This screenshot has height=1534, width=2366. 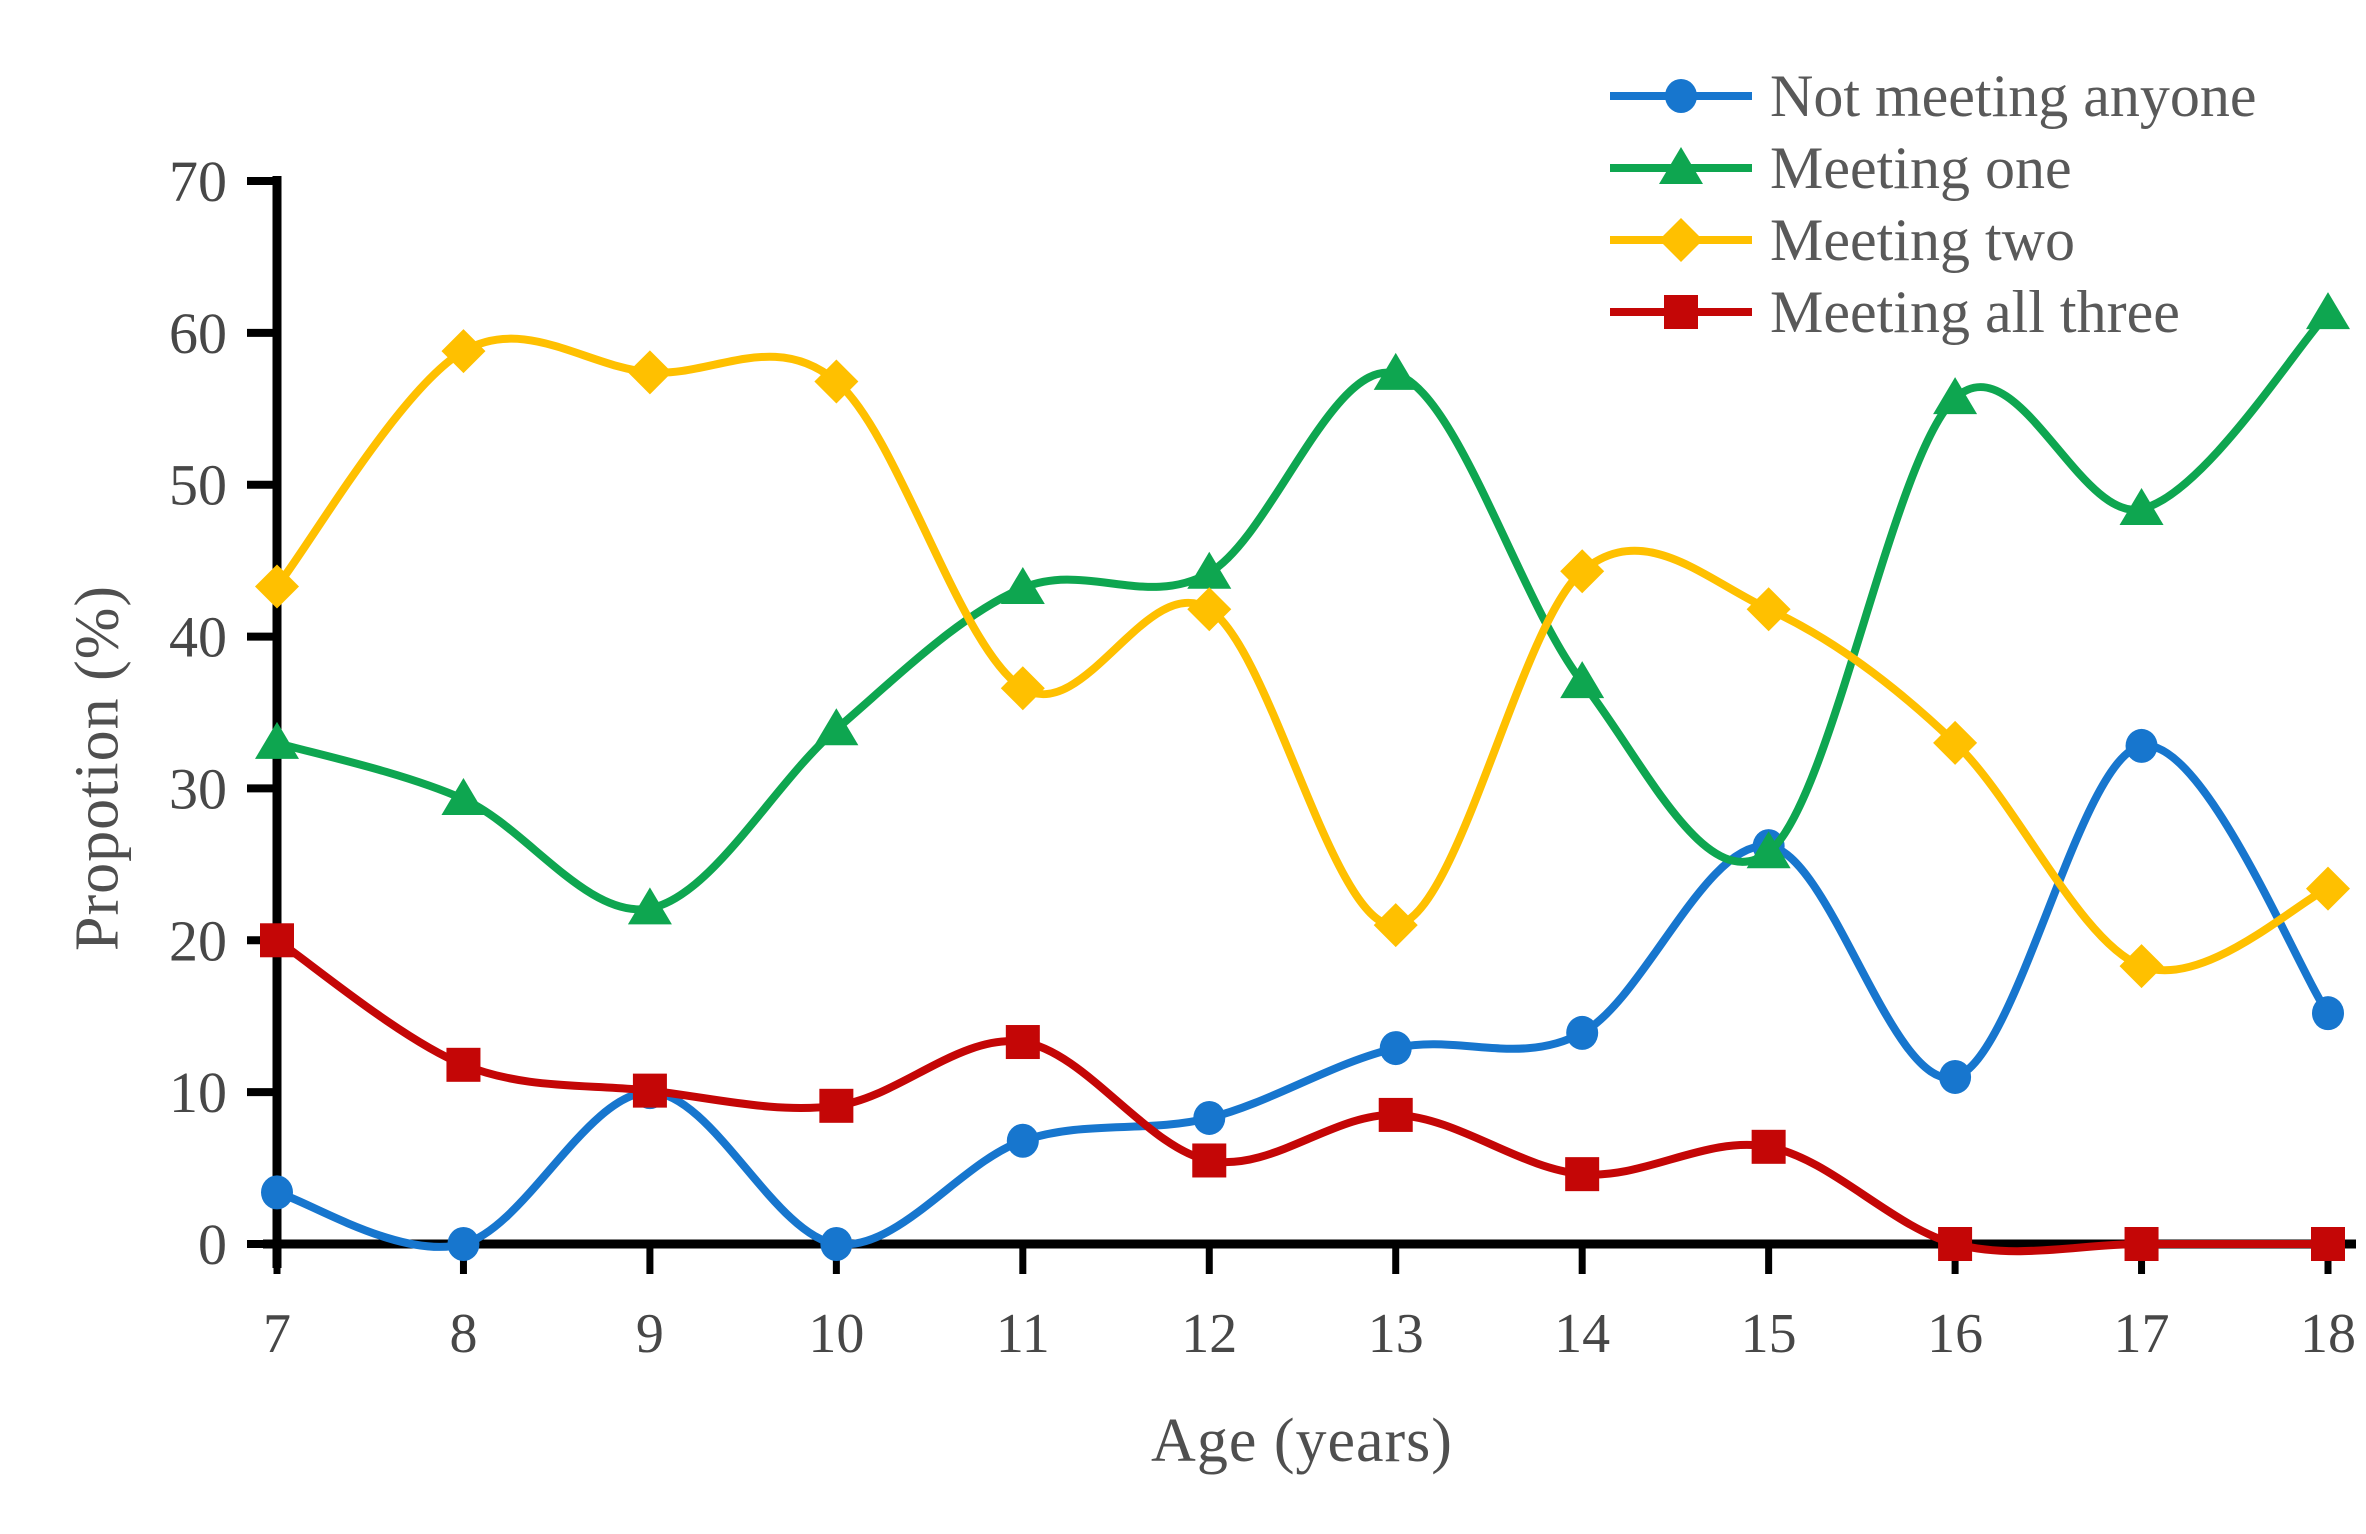 I want to click on legend-item: Meeting one, so click(x=1931, y=168).